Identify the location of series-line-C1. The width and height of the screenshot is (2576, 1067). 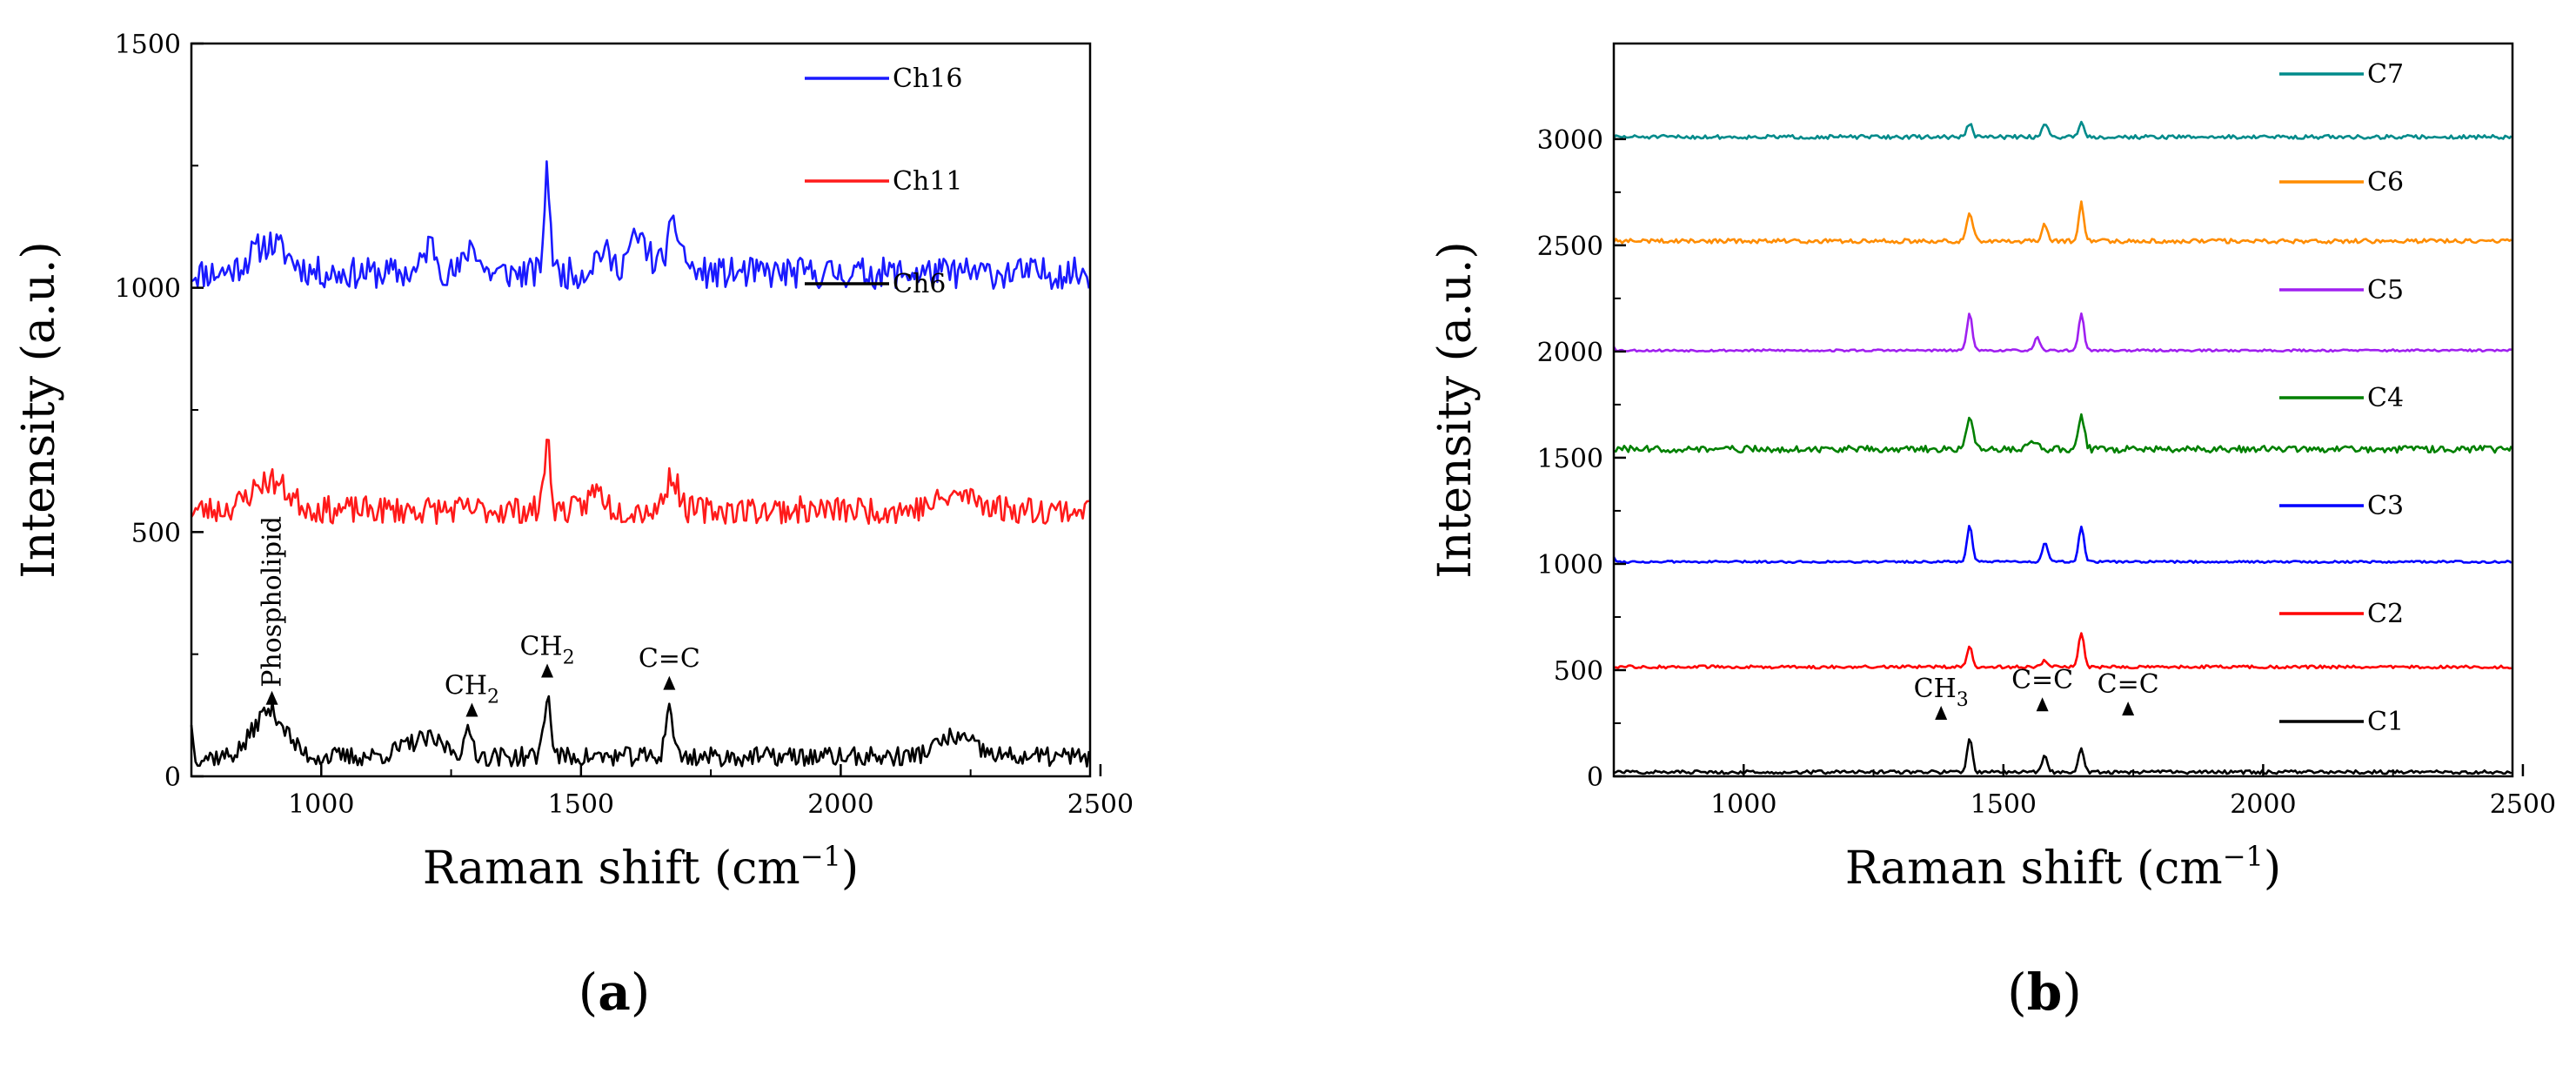
(2062, 756).